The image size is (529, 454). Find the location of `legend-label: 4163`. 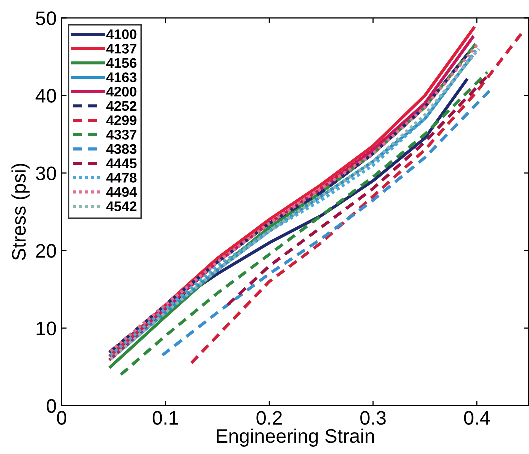

legend-label: 4163 is located at coordinates (121, 77).